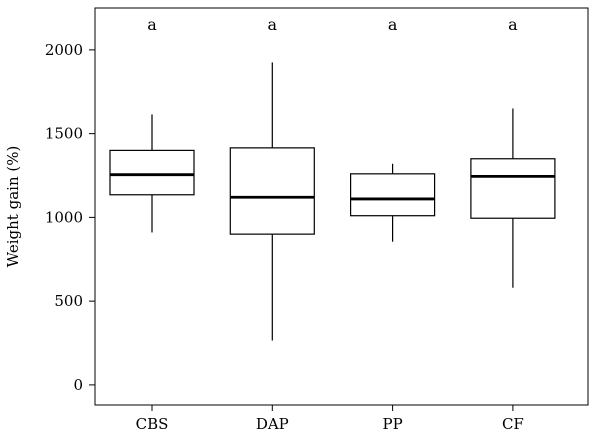 The height and width of the screenshot is (433, 600). I want to click on y-tick-label: 0, so click(78, 385).